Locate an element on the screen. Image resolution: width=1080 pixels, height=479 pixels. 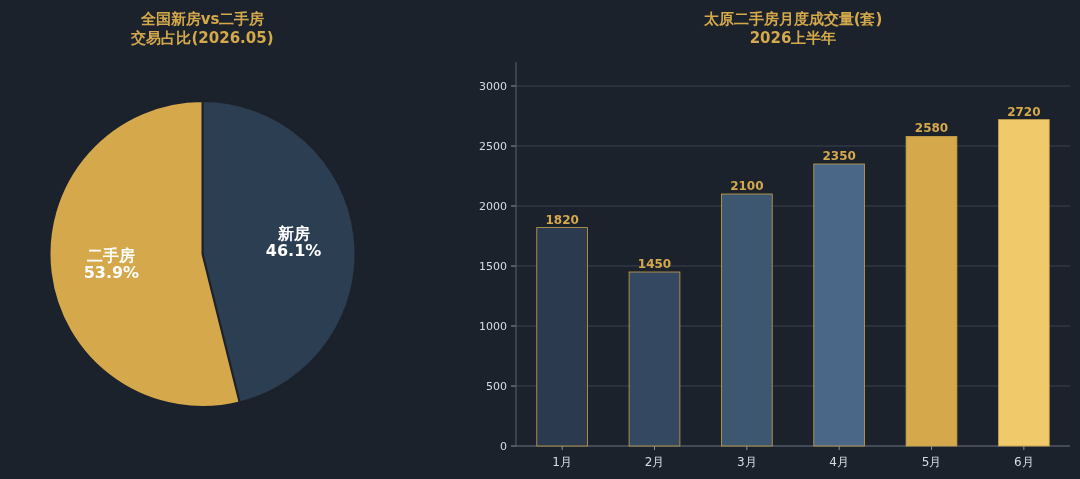
x-tick-label: 5月 is located at coordinates (931, 462).